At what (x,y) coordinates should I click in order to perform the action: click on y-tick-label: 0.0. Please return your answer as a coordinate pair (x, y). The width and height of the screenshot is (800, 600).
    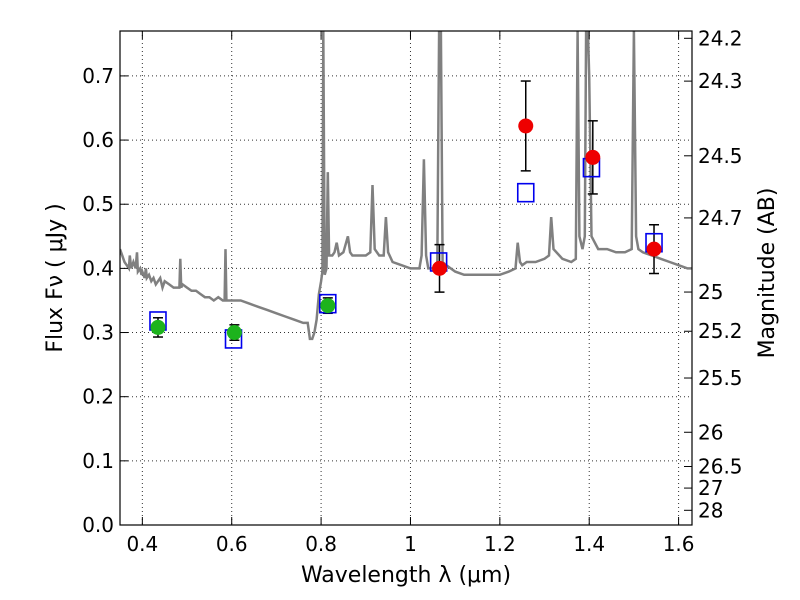
    Looking at the image, I should click on (98, 525).